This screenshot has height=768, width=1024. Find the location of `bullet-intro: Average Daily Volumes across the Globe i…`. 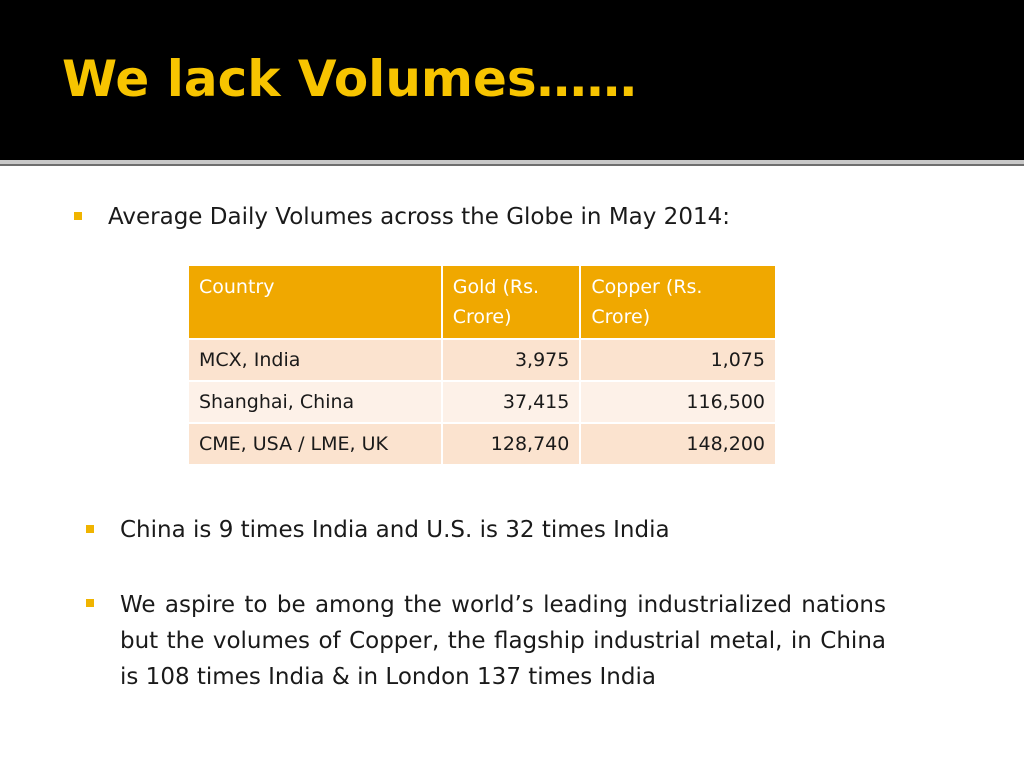

bullet-intro: Average Daily Volumes across the Globe i… is located at coordinates (402, 217).